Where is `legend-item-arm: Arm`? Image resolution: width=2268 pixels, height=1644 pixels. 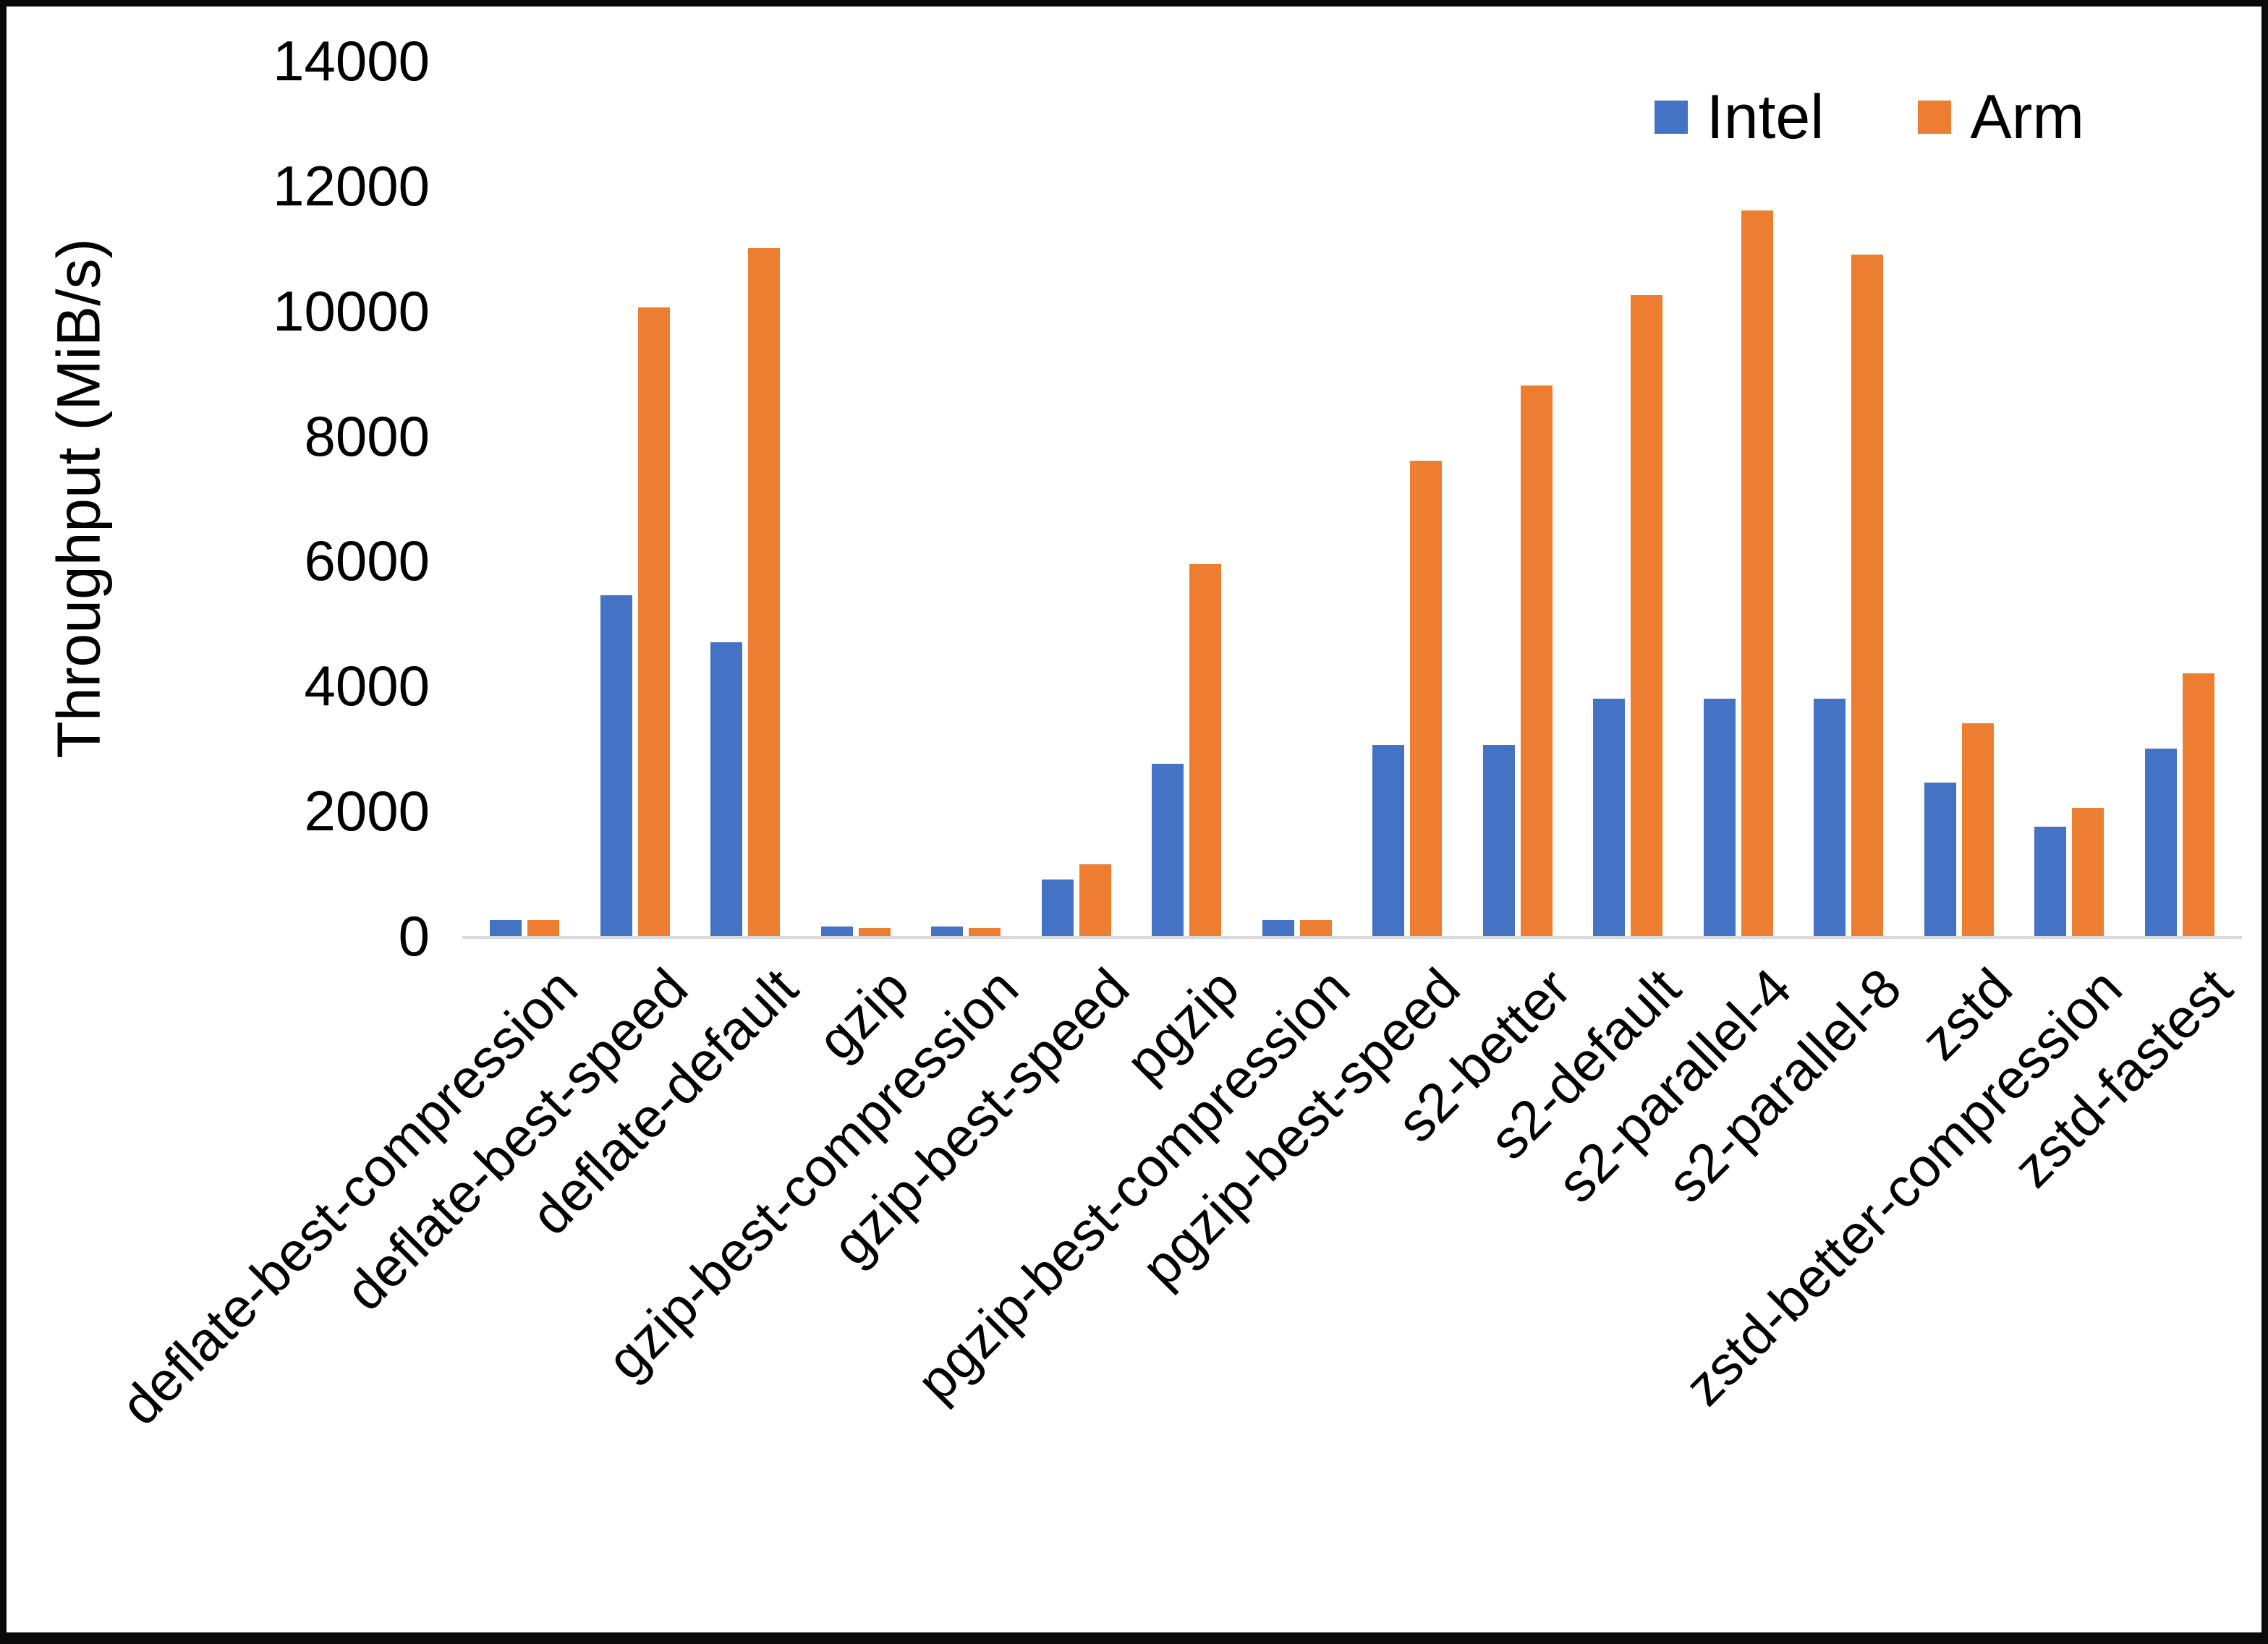
legend-item-arm: Arm is located at coordinates (2001, 117).